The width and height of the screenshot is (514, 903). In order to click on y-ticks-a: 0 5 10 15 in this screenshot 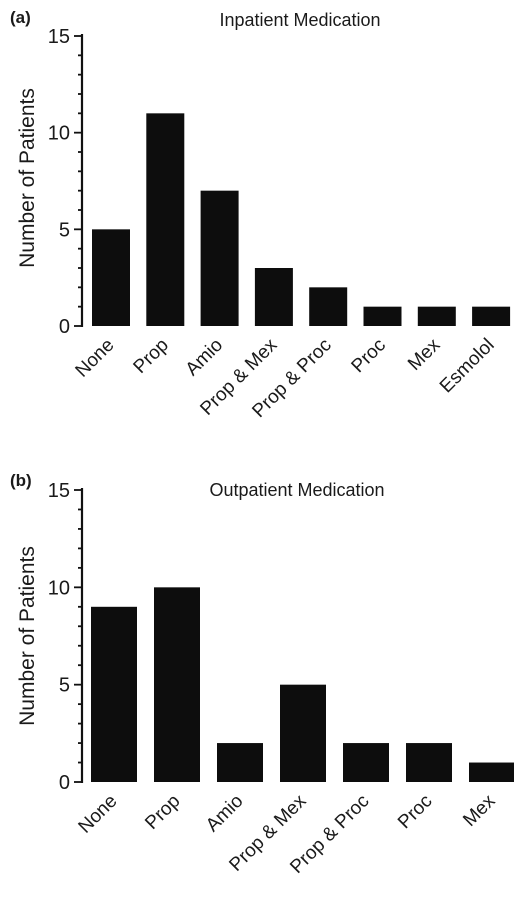, I will do `click(65, 182)`.